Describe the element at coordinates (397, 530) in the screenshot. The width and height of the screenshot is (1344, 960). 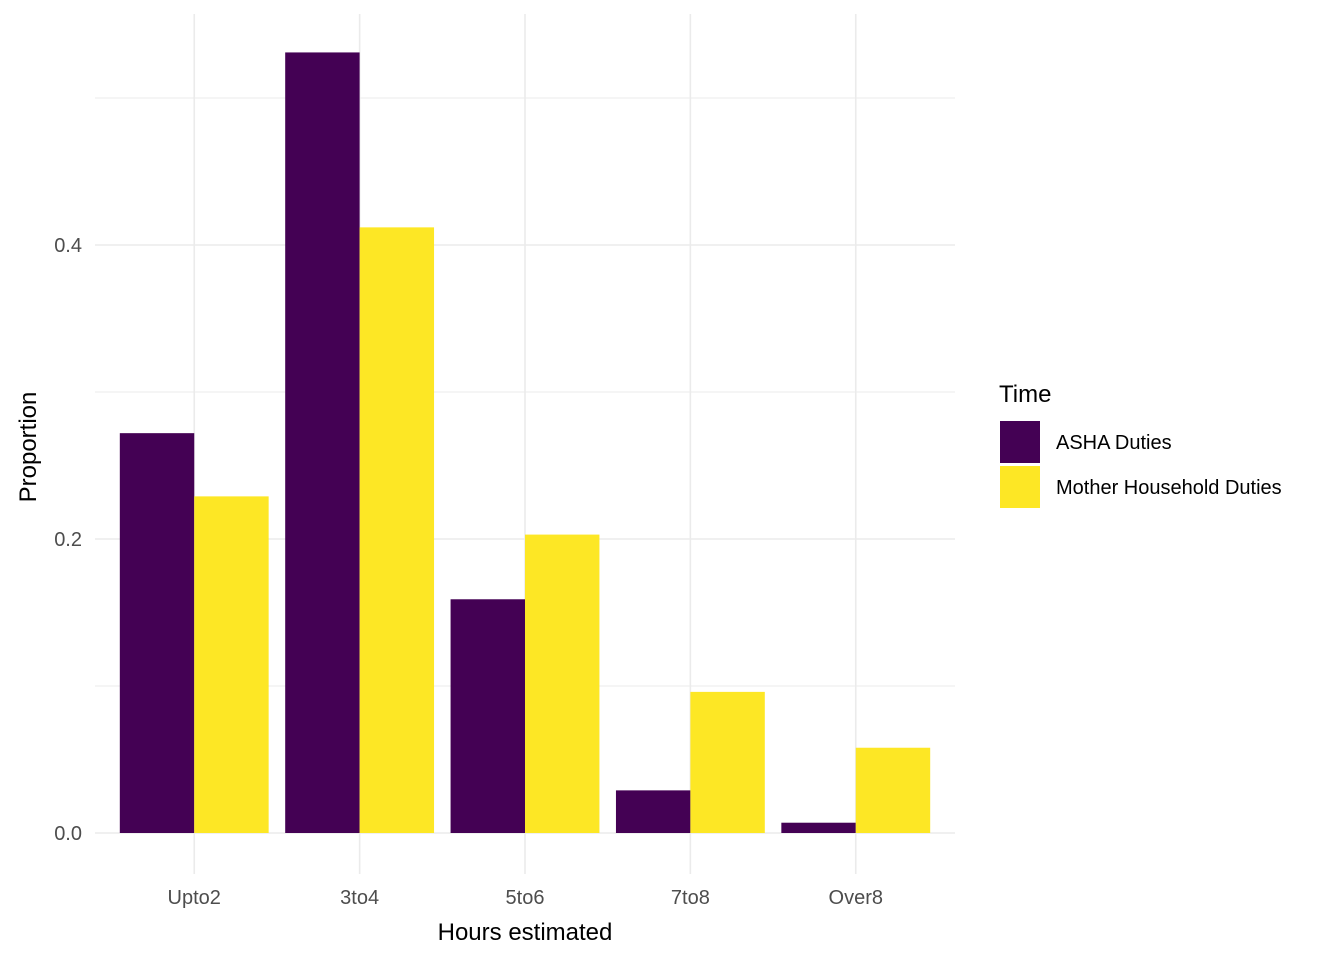
I see `bar-mother-household-duties-3to4` at that location.